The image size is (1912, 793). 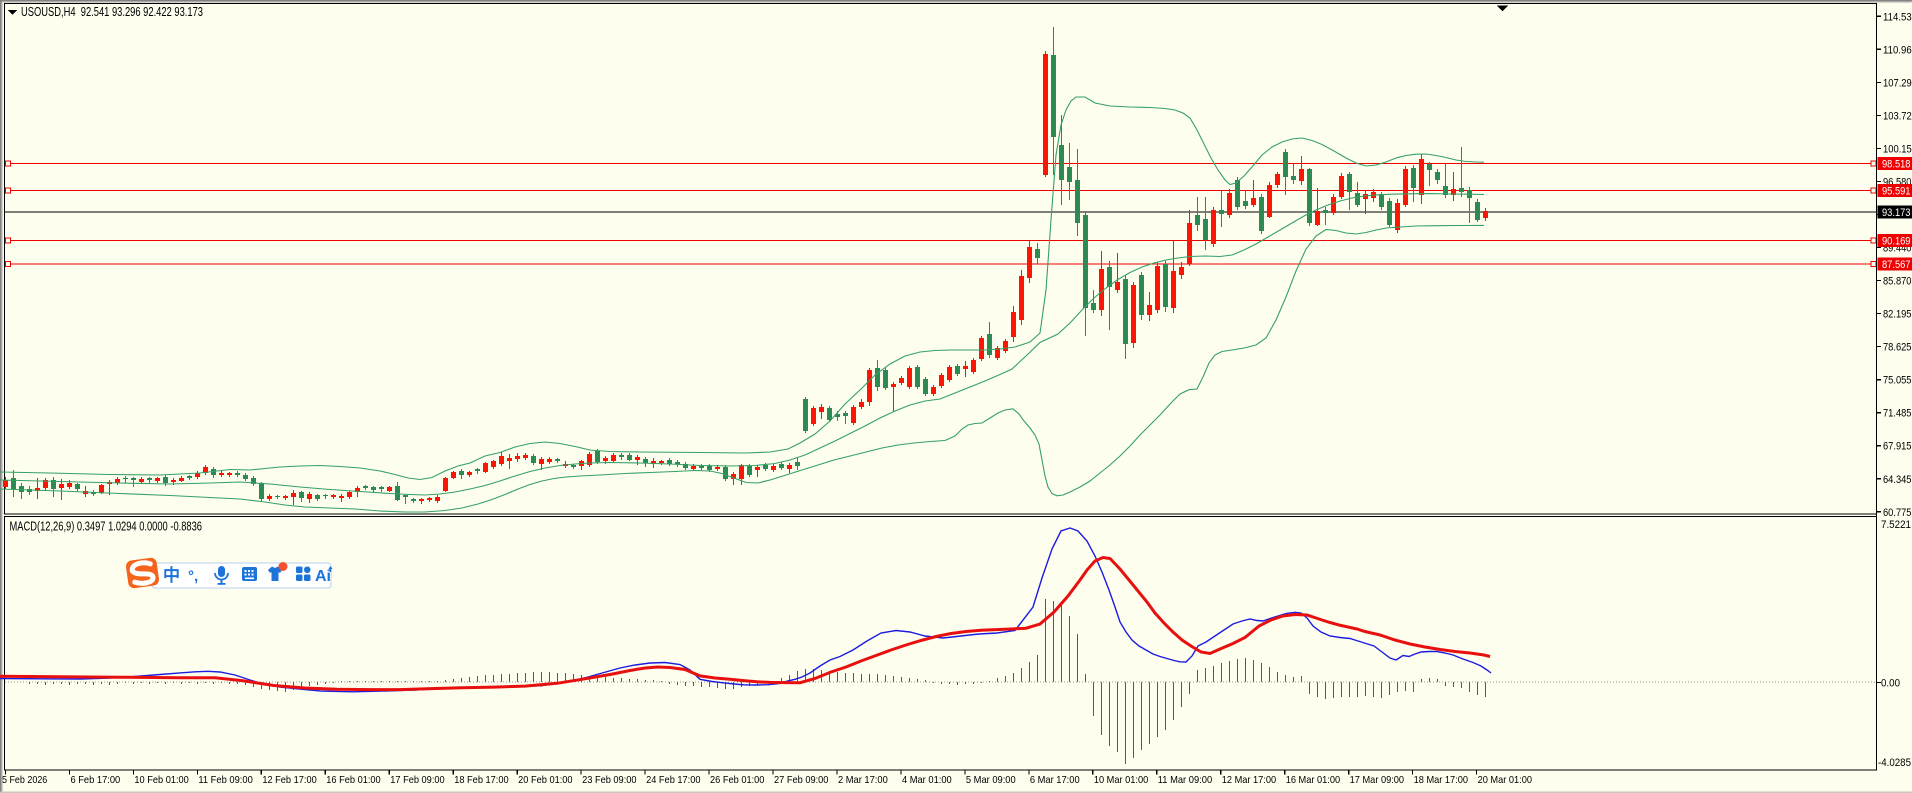 I want to click on svg-text: 78.625, so click(x=1897, y=348).